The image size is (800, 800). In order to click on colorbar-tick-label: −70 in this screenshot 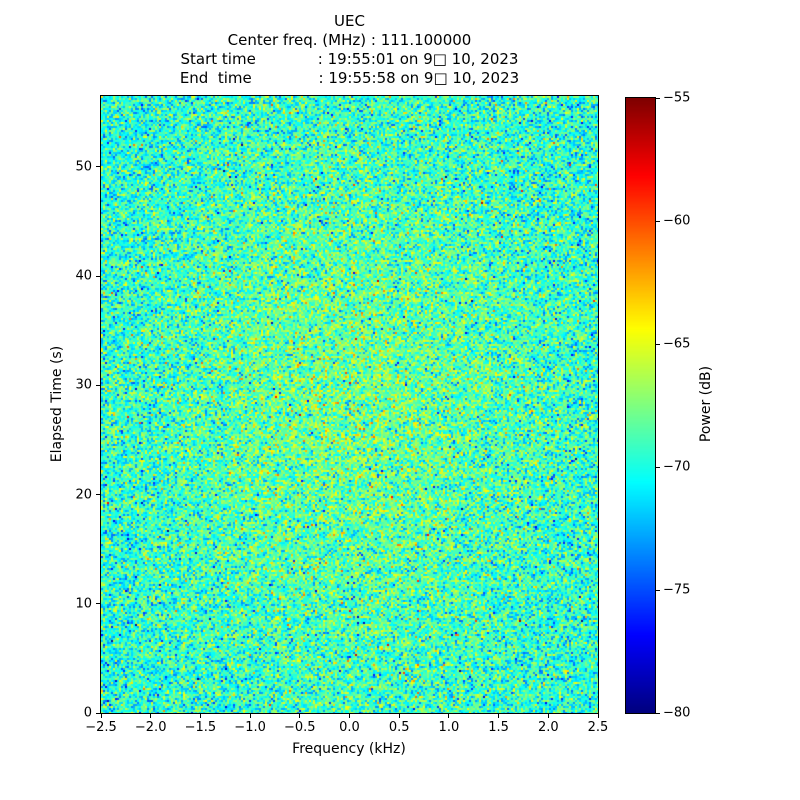, I will do `click(677, 467)`.